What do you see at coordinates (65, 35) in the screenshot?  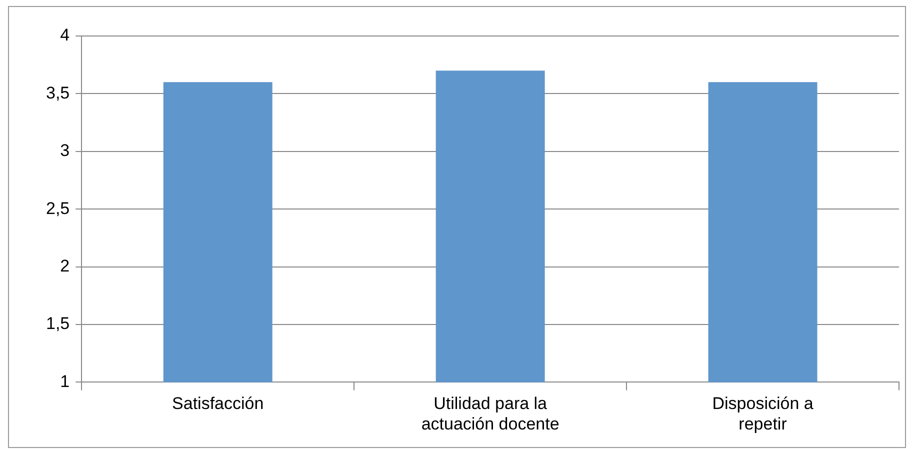 I see `y-tick-label: 4` at bounding box center [65, 35].